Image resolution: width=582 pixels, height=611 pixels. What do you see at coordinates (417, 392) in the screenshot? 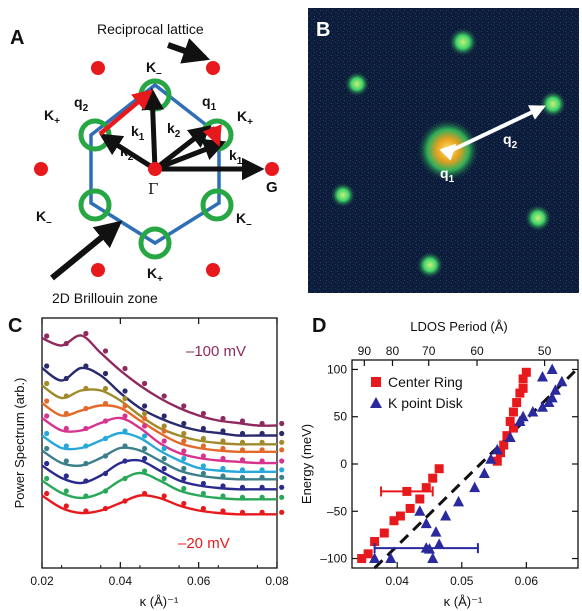
I see `panel-d-legend: Center Ring K point Disk` at bounding box center [417, 392].